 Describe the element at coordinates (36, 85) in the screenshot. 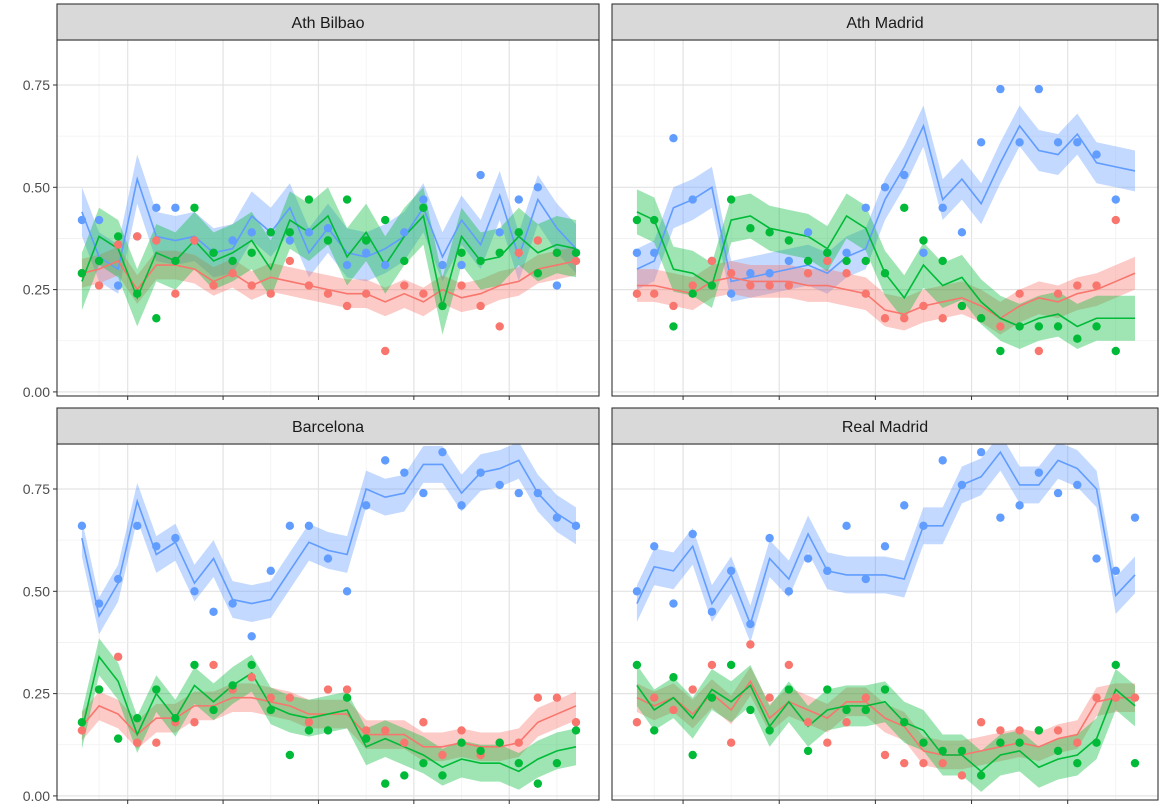

I see `y-tick-label: 0.75` at that location.